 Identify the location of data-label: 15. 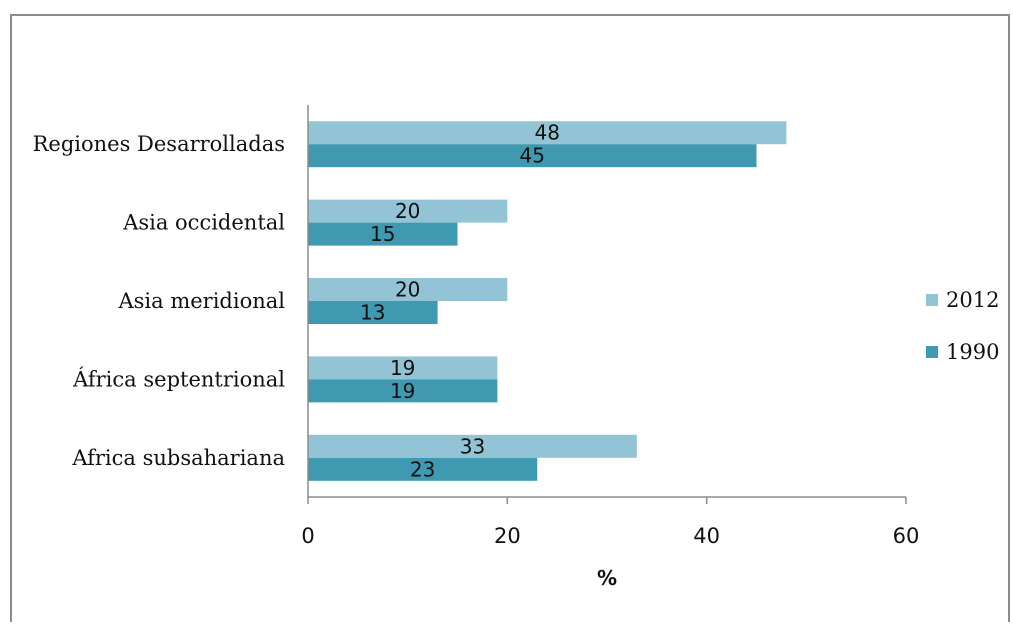
(382, 234).